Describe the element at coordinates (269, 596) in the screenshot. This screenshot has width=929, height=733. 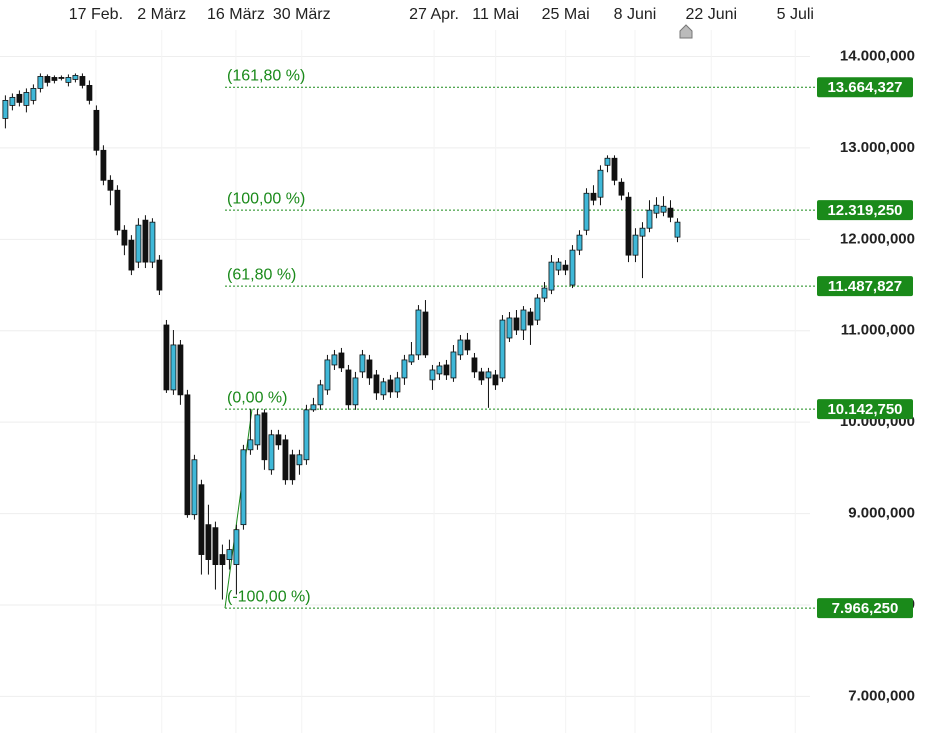
I see `fib-level-label: (-100,00 %)` at that location.